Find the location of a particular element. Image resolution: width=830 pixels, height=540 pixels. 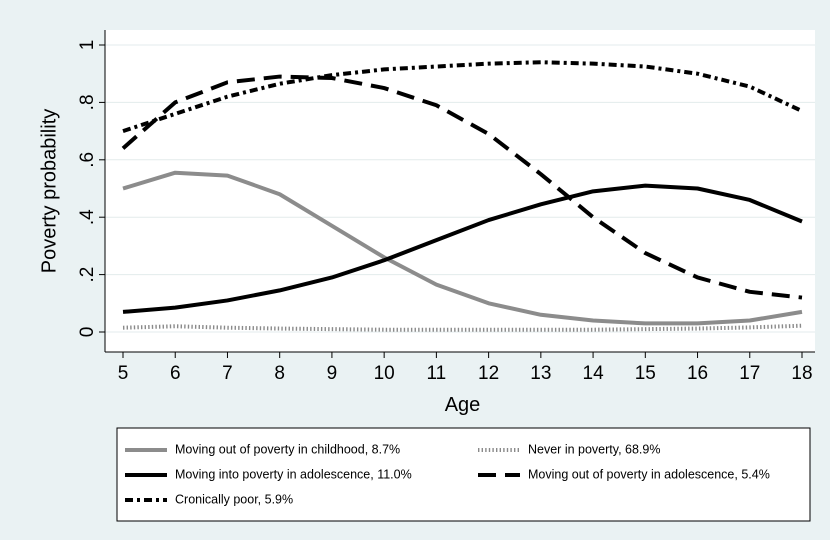

y-tick-label-4: .8 is located at coordinates (87, 102).